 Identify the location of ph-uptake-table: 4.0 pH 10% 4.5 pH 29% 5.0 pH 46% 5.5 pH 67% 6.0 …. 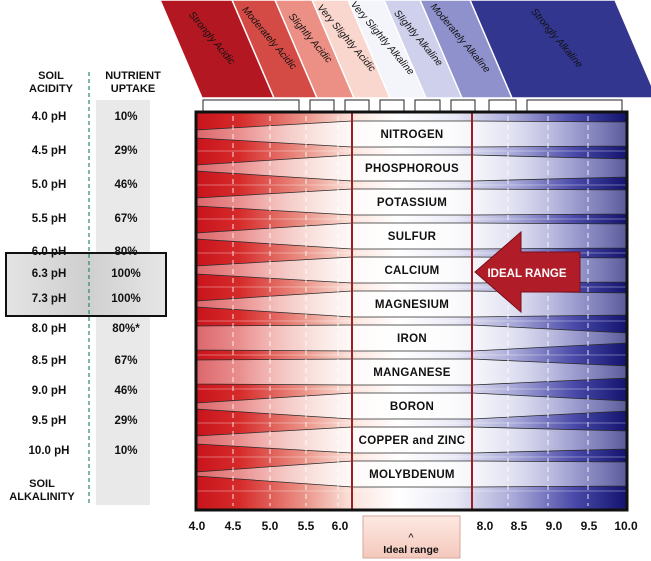
(85, 284).